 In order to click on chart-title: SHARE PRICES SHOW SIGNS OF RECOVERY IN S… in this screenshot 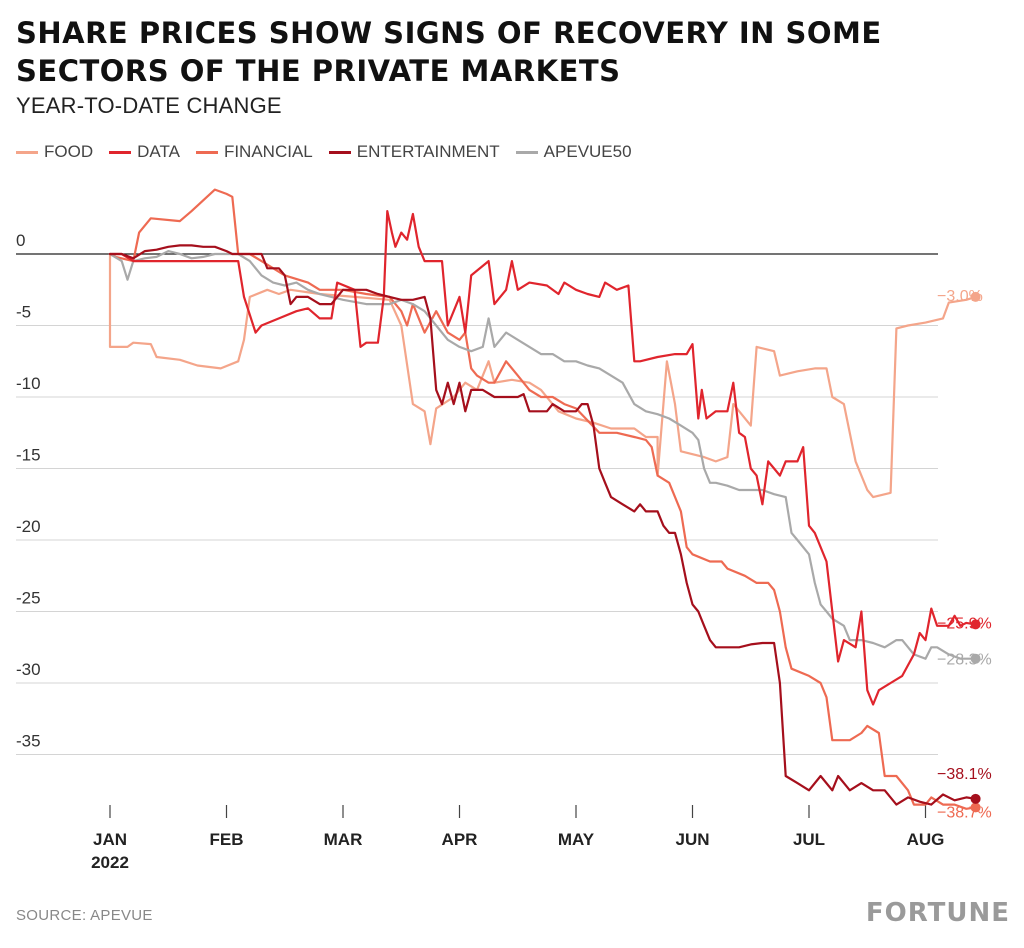, I will do `click(449, 52)`.